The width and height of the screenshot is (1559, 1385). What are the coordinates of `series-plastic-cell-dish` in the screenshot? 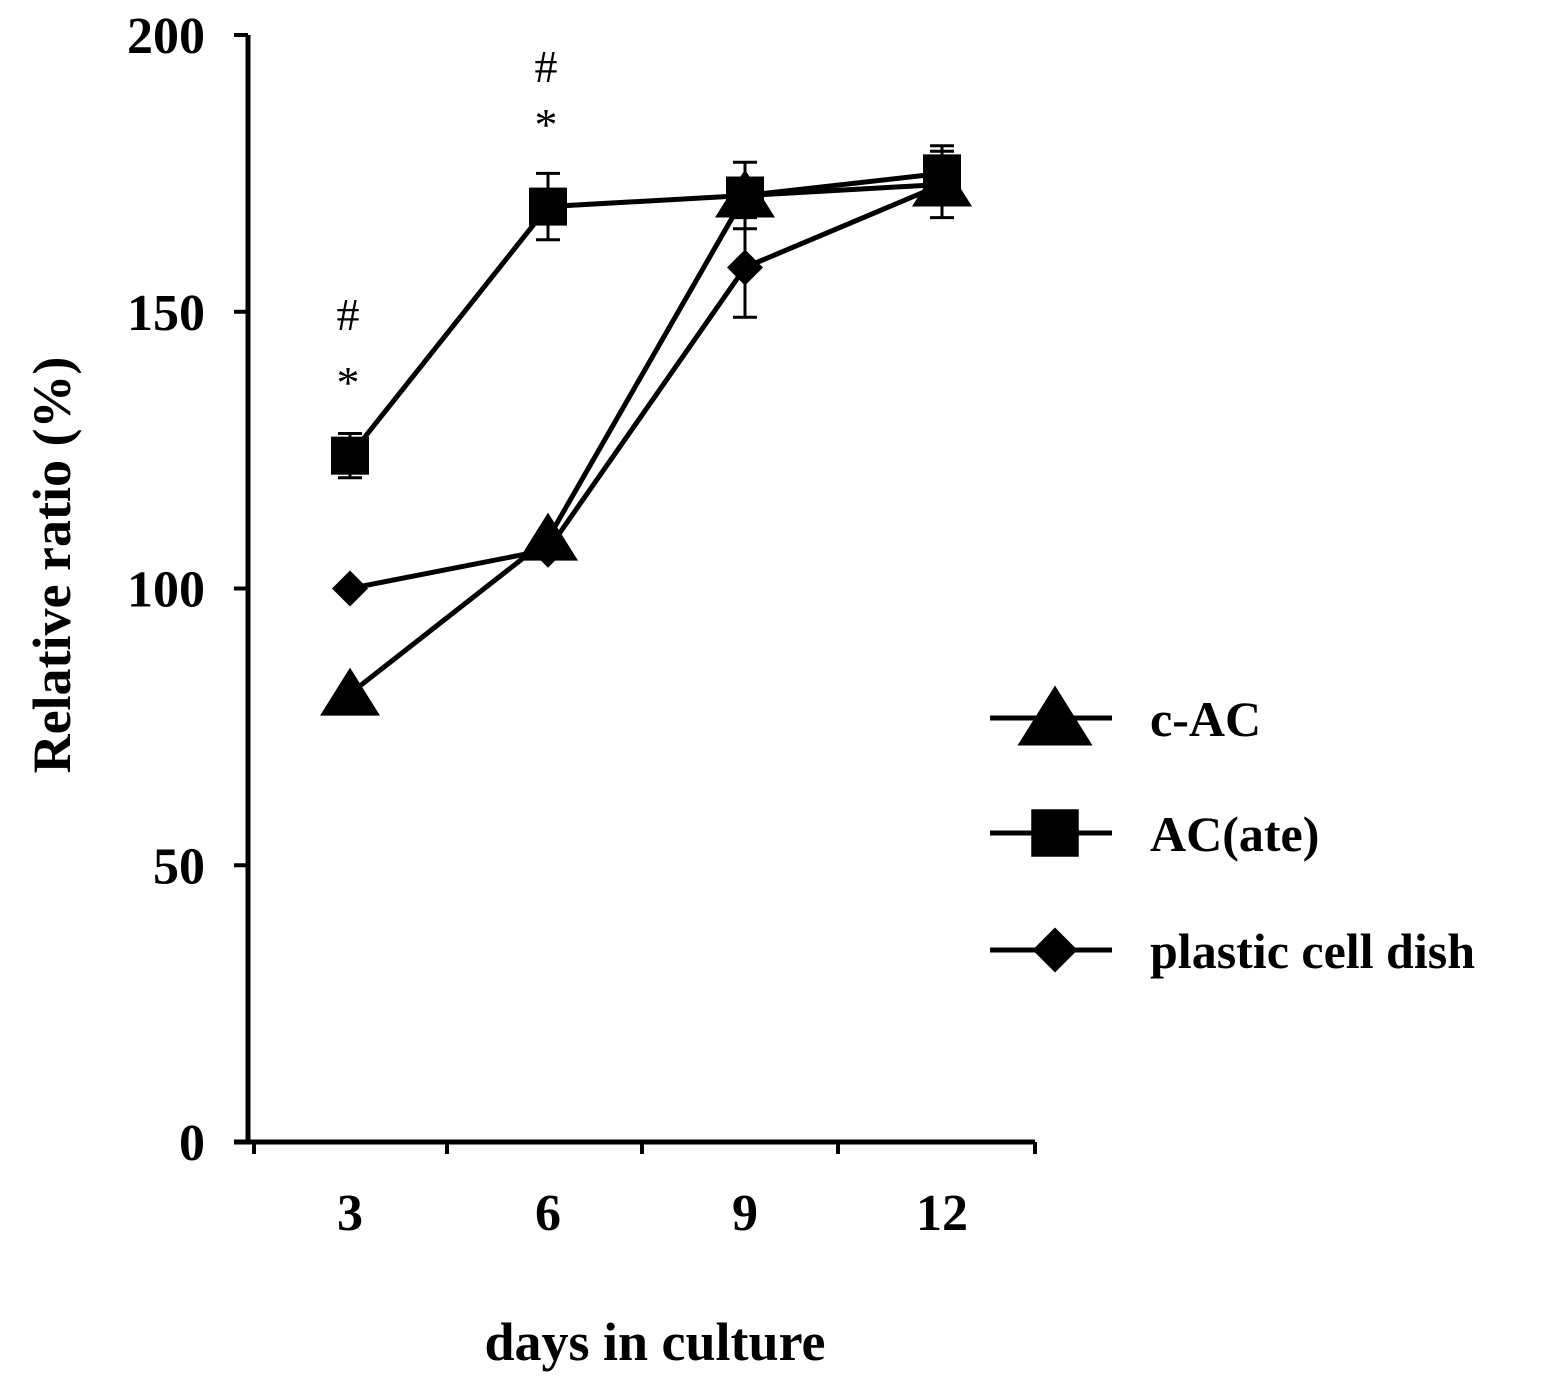 It's located at (646, 386).